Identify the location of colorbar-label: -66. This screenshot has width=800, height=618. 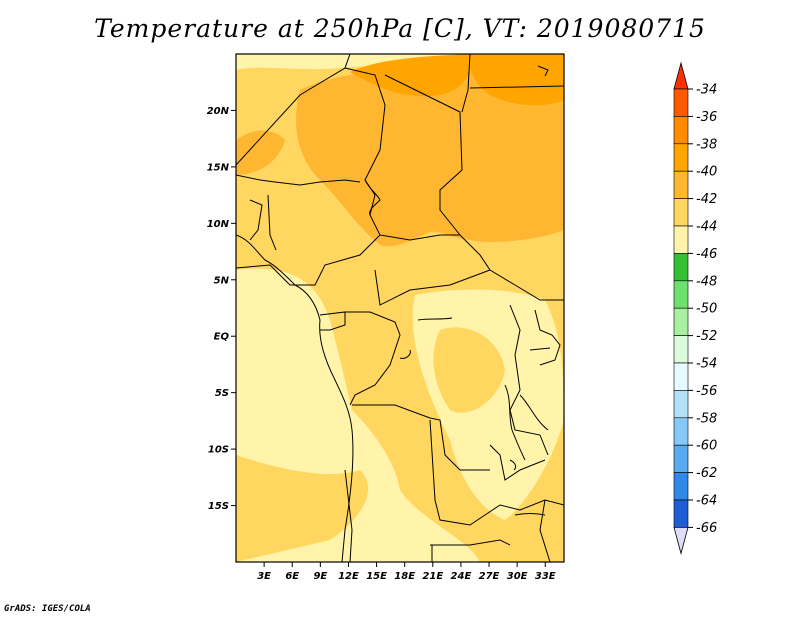
(706, 528).